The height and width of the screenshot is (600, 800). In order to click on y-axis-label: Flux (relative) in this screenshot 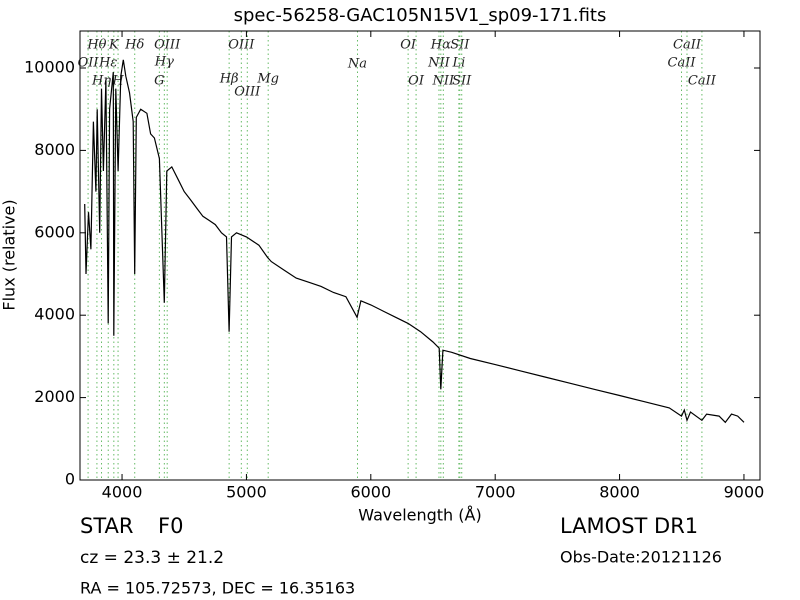, I will do `click(9, 254)`.